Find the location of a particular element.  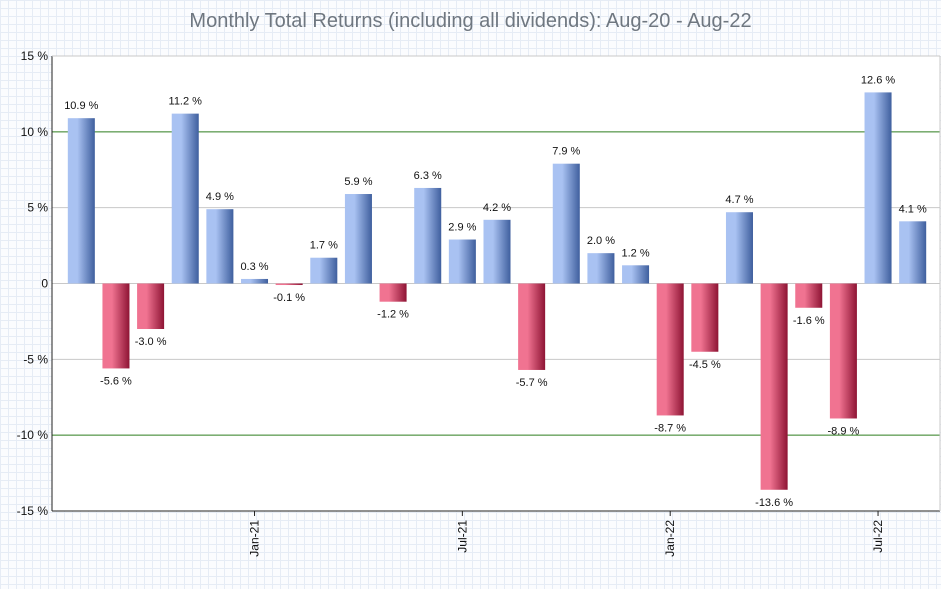

y-tick-label: -5 % is located at coordinates (35, 359).